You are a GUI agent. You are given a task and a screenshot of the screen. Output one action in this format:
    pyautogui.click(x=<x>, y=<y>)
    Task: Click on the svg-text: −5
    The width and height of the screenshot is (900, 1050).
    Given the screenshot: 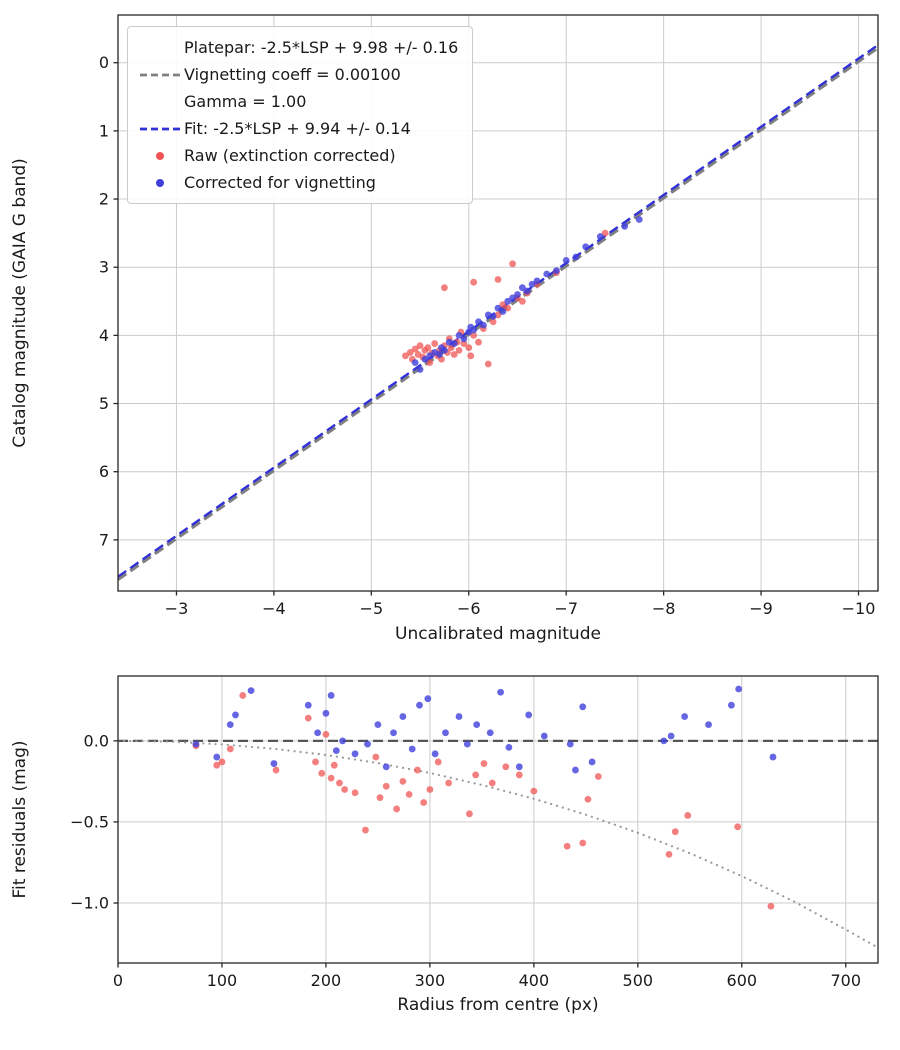 What is the action you would take?
    pyautogui.click(x=372, y=608)
    